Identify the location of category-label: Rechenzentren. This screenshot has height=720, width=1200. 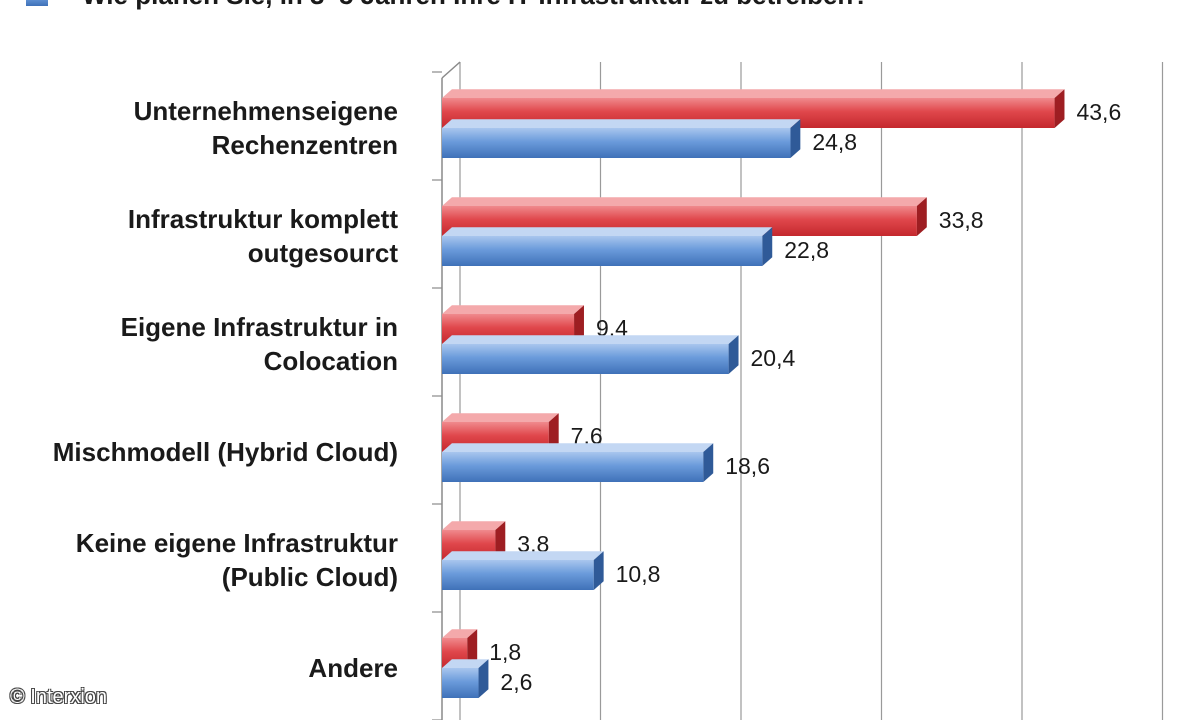
(305, 145).